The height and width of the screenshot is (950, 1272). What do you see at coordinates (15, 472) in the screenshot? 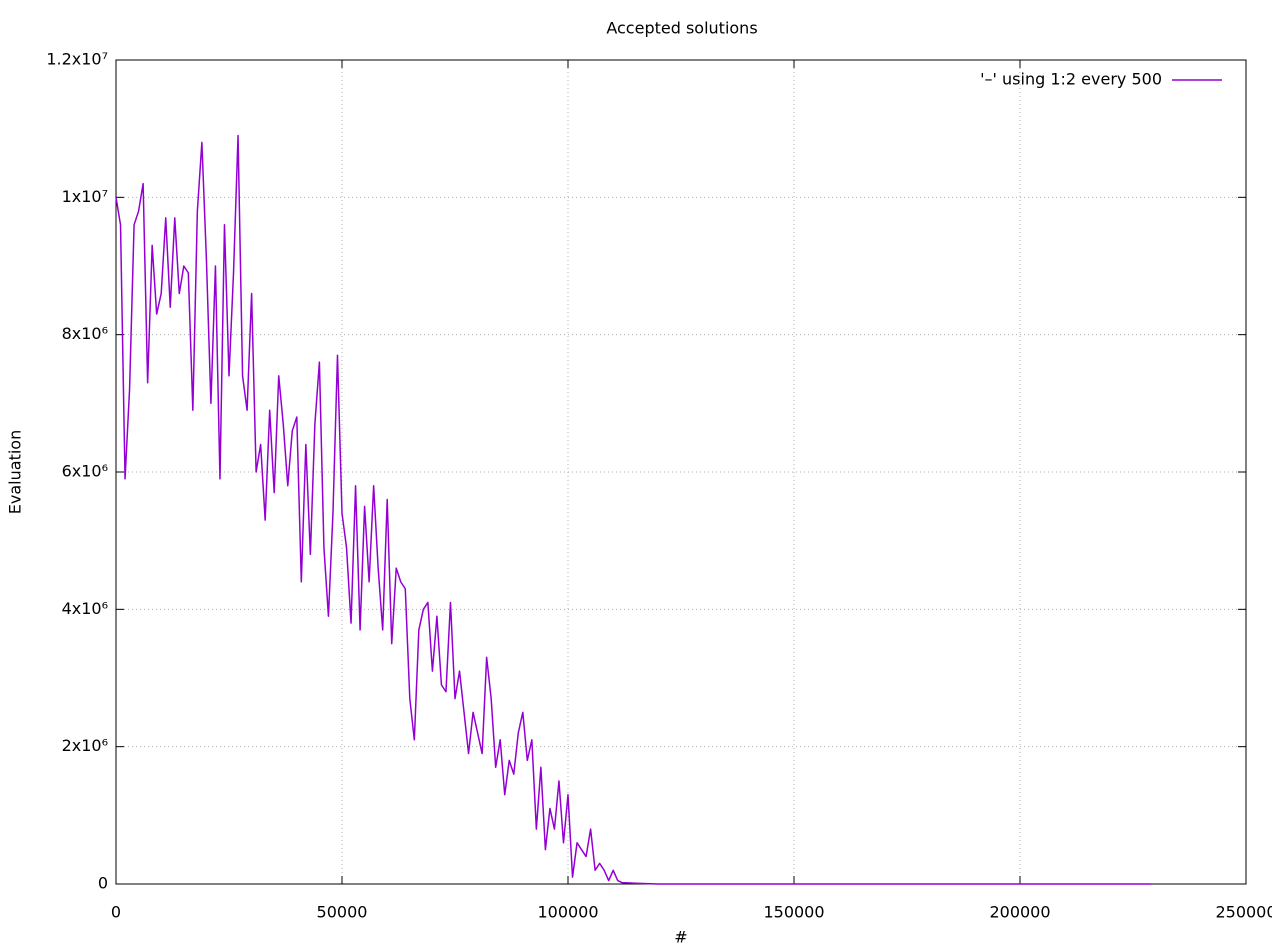
I see `y-axis-label: Evaluation` at bounding box center [15, 472].